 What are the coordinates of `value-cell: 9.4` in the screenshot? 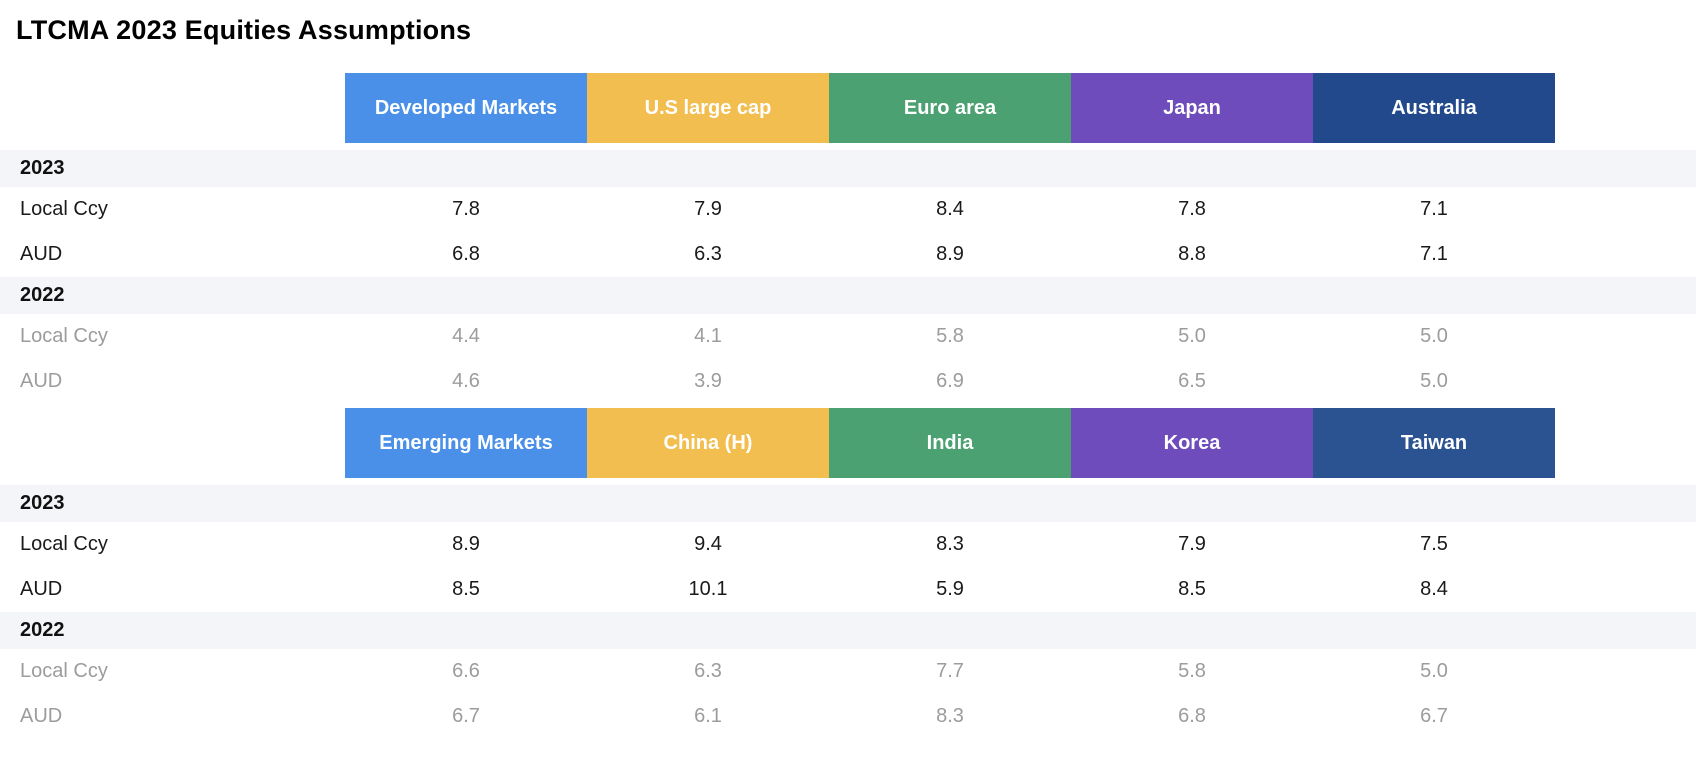 It's located at (708, 544).